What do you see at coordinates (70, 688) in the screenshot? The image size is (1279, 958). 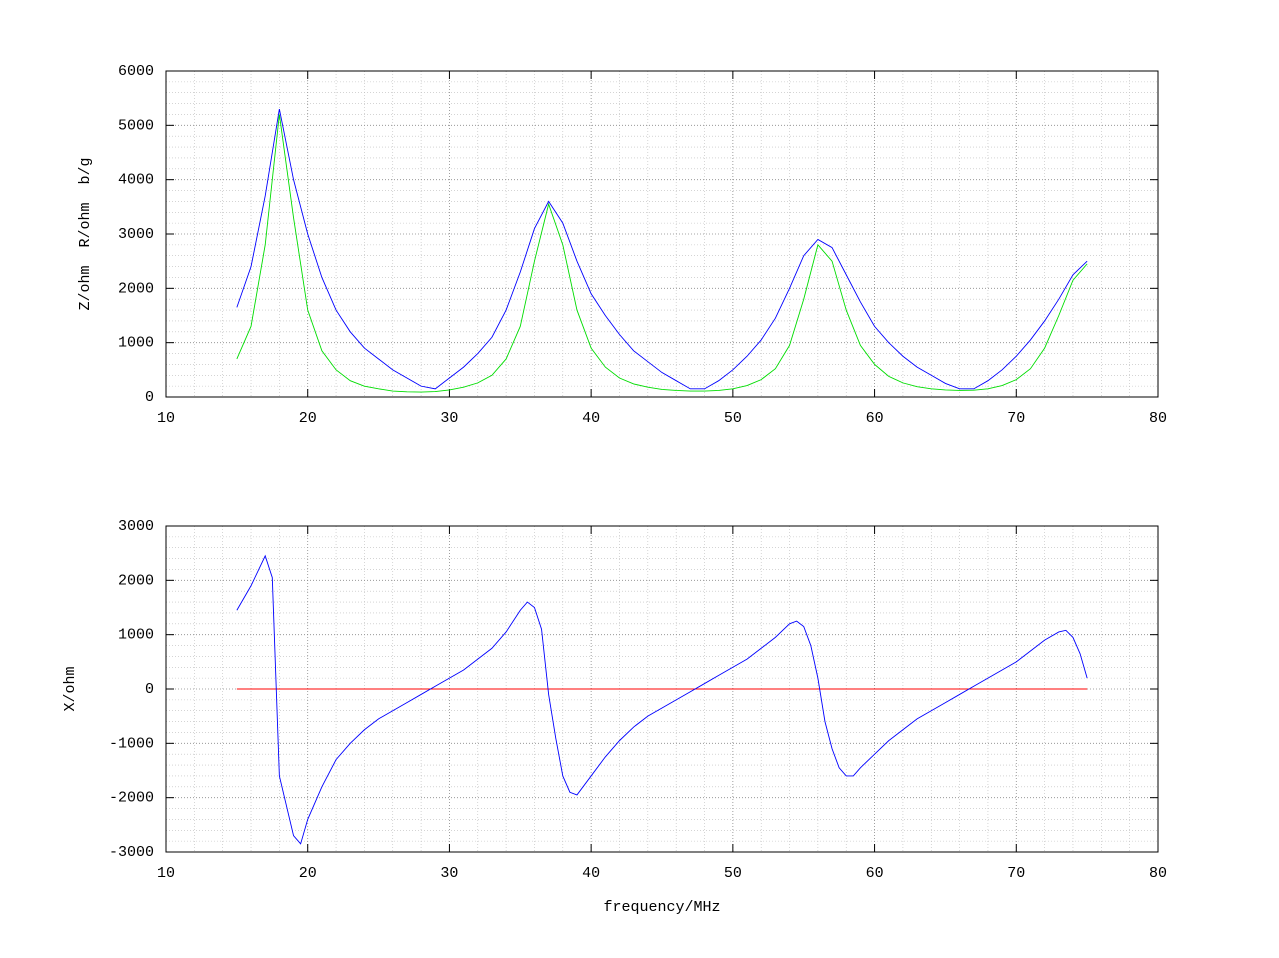 I see `y-axis-label: X/ohm` at bounding box center [70, 688].